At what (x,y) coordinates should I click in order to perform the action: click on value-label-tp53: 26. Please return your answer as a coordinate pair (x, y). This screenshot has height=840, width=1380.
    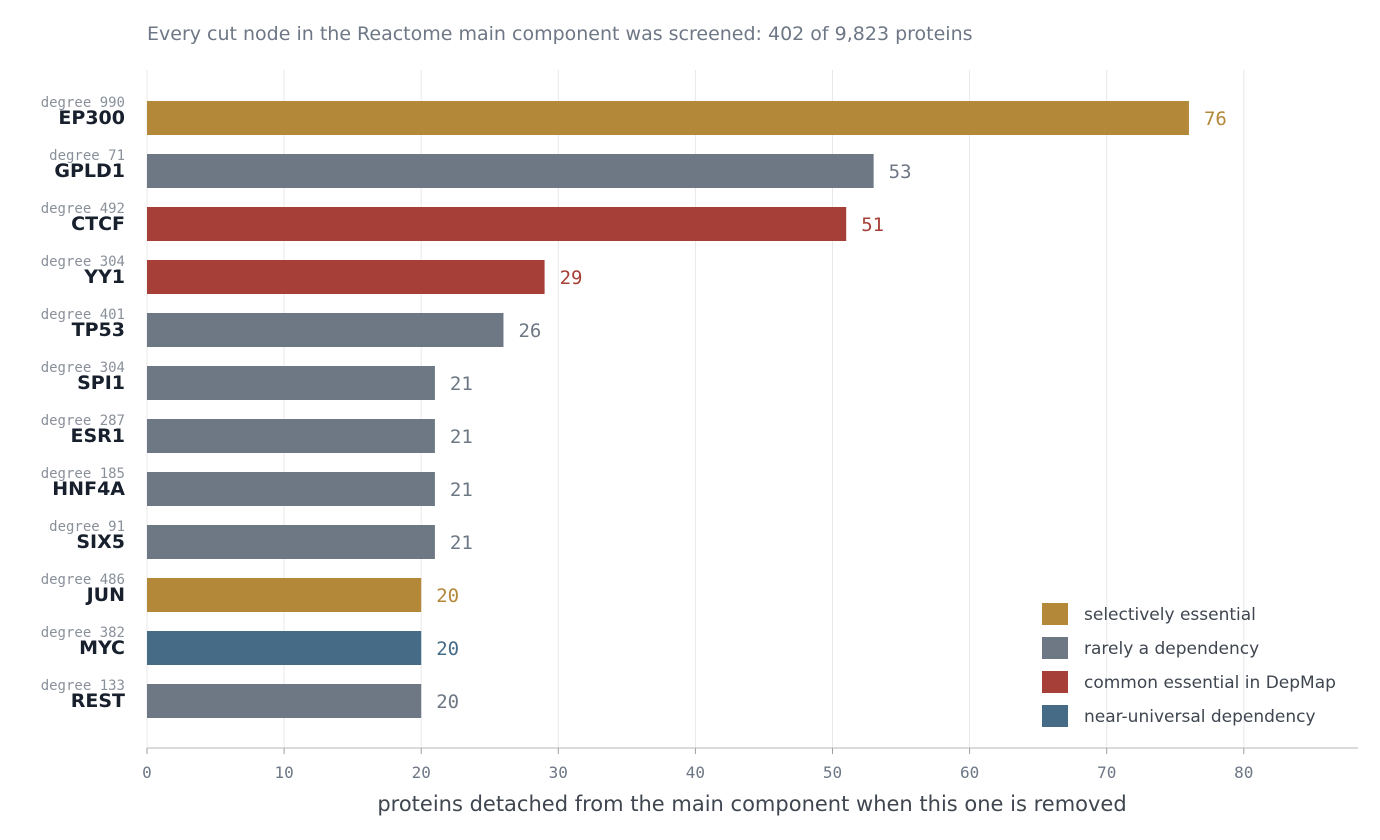
    Looking at the image, I should click on (529, 331).